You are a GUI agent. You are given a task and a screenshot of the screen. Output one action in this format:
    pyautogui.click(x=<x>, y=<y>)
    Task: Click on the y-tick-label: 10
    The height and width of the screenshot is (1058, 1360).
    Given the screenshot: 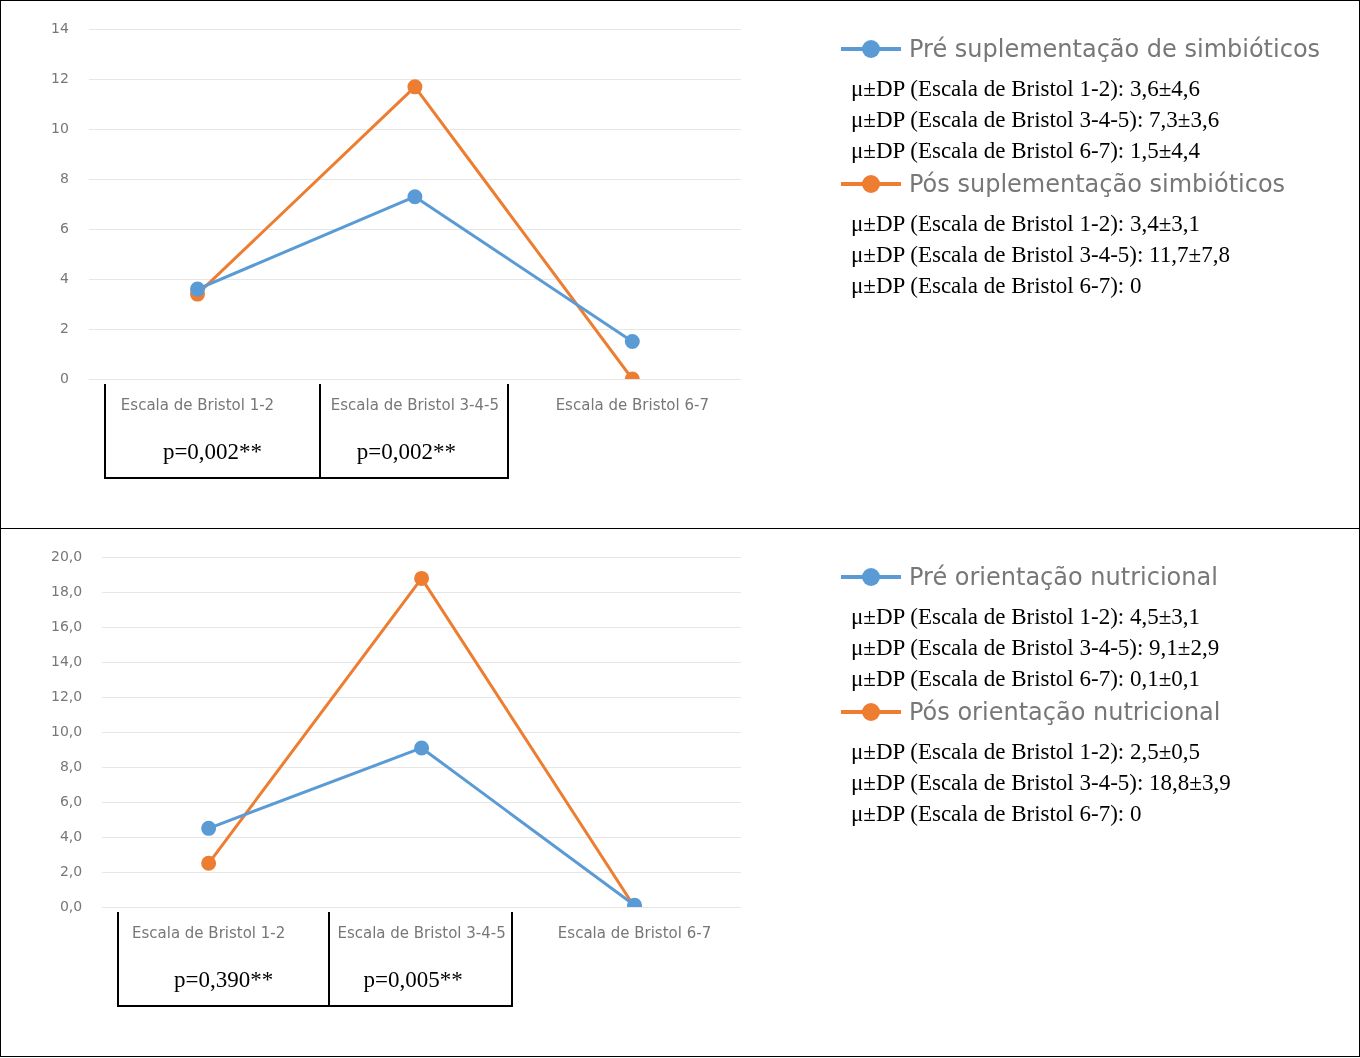 What is the action you would take?
    pyautogui.click(x=59, y=127)
    